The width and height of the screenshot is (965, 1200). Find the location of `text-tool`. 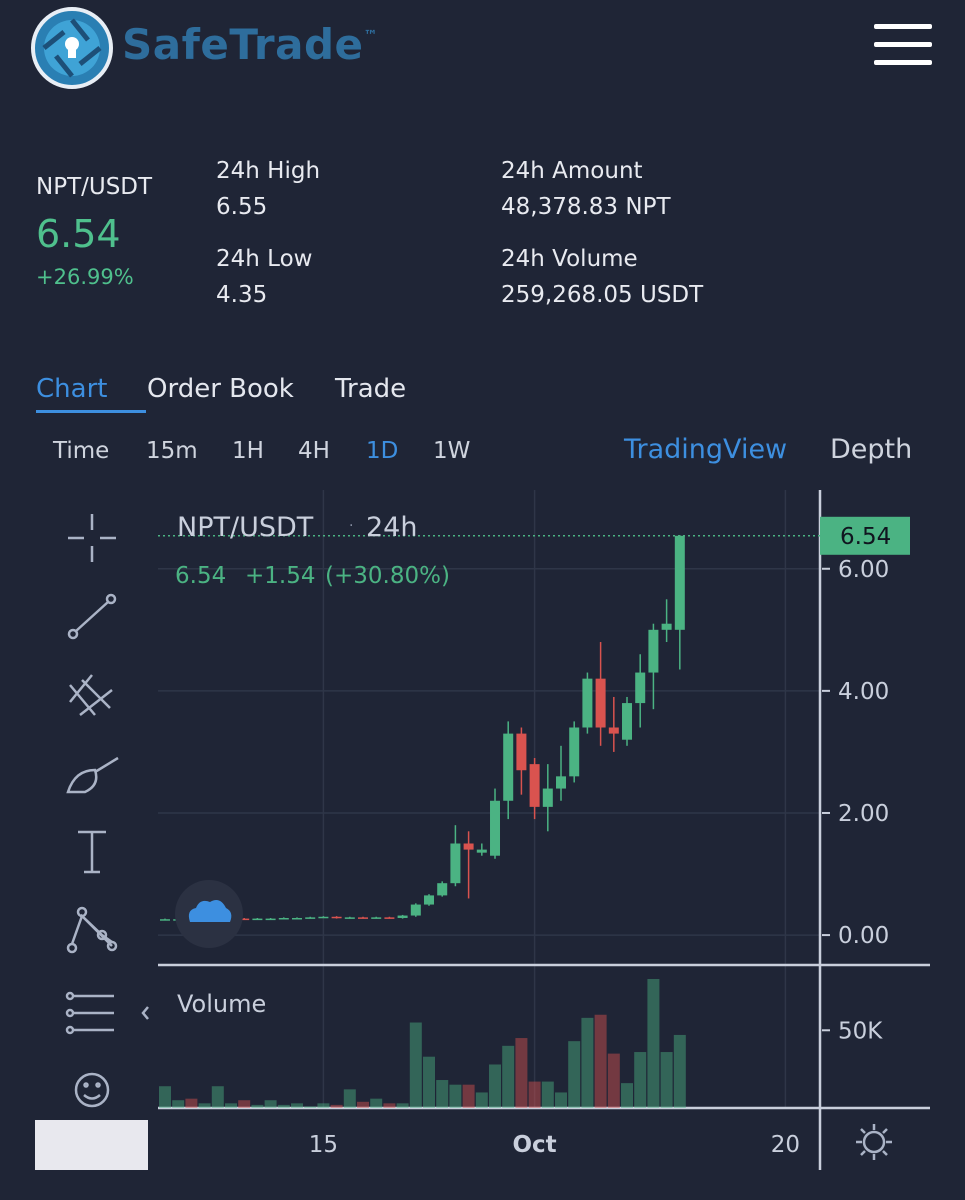

text-tool is located at coordinates (92, 852).